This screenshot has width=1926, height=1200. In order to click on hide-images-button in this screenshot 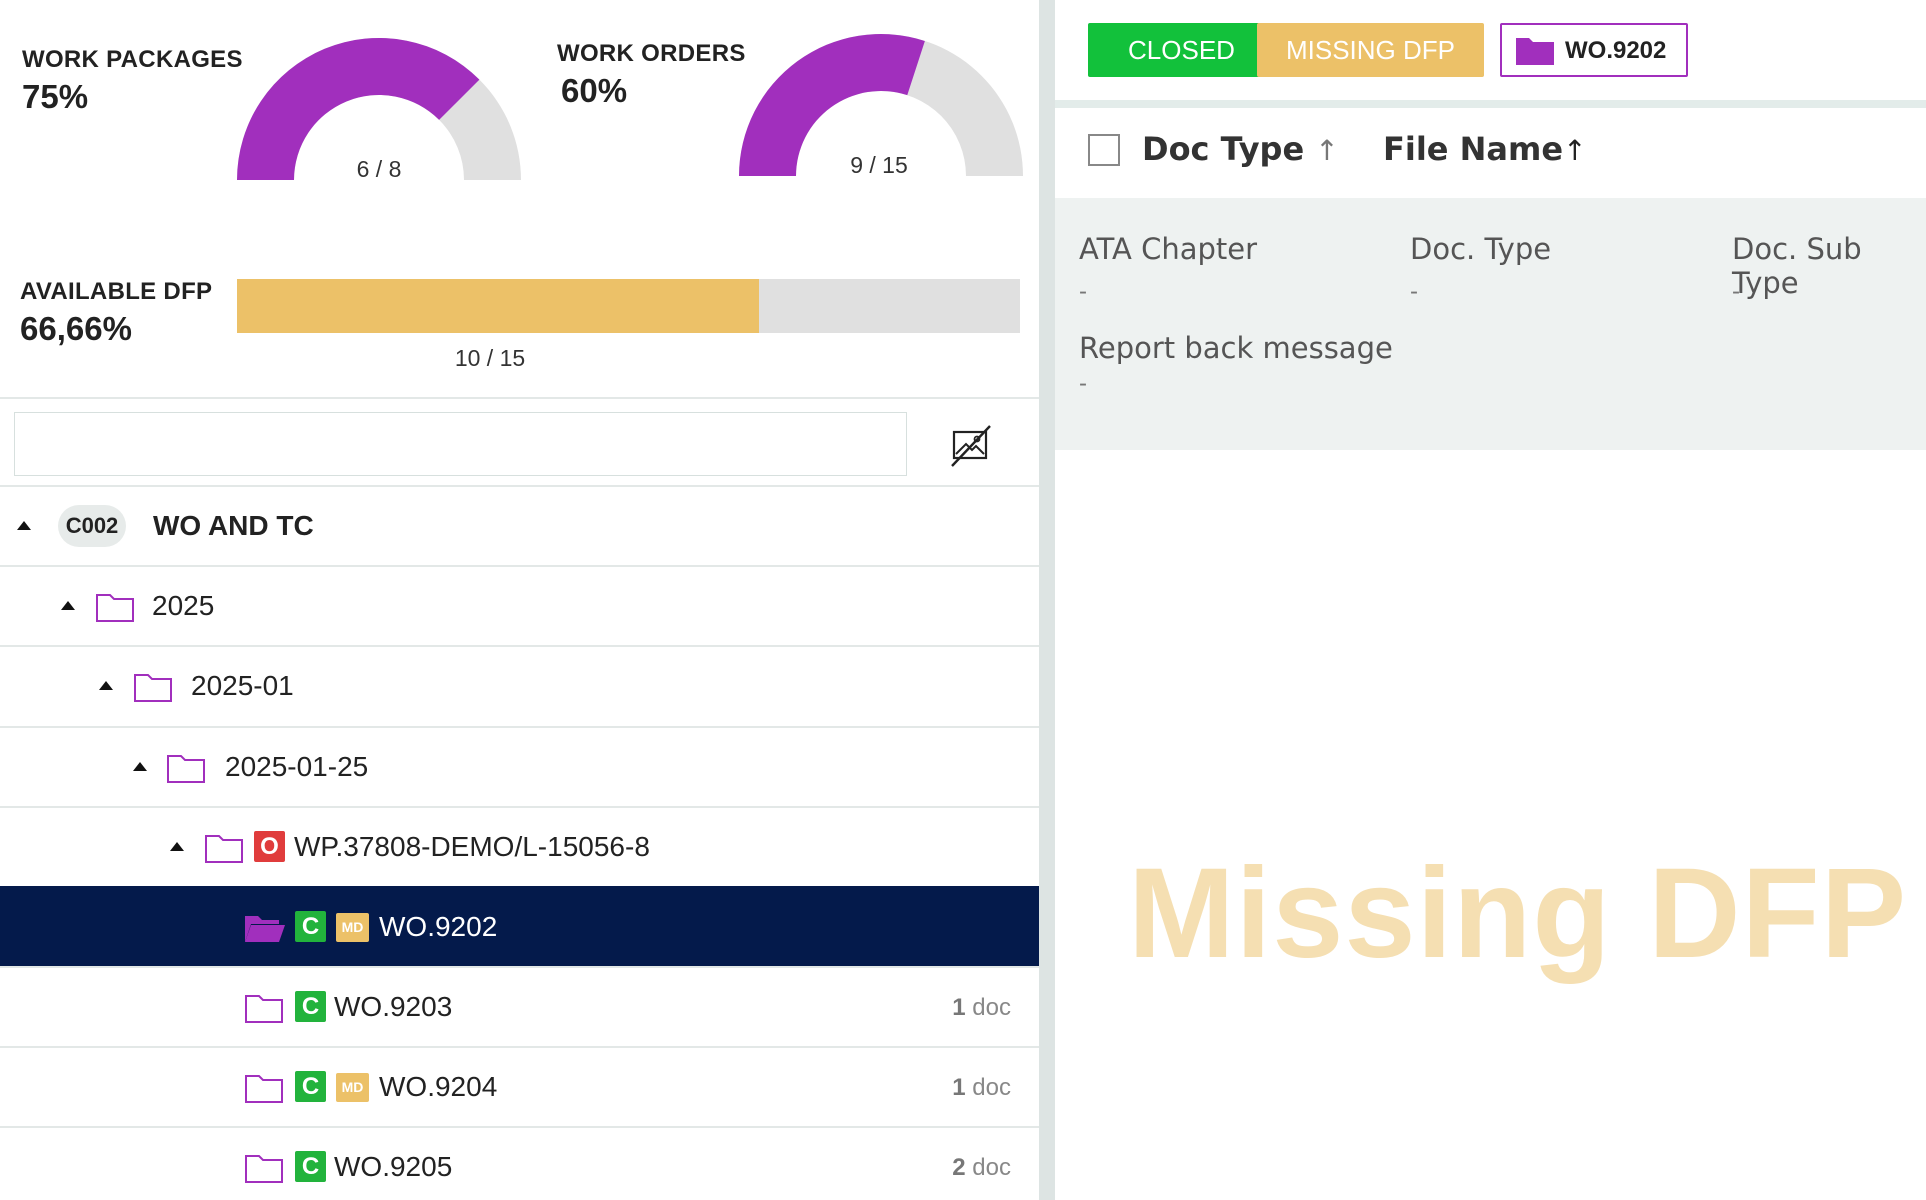, I will do `click(970, 446)`.